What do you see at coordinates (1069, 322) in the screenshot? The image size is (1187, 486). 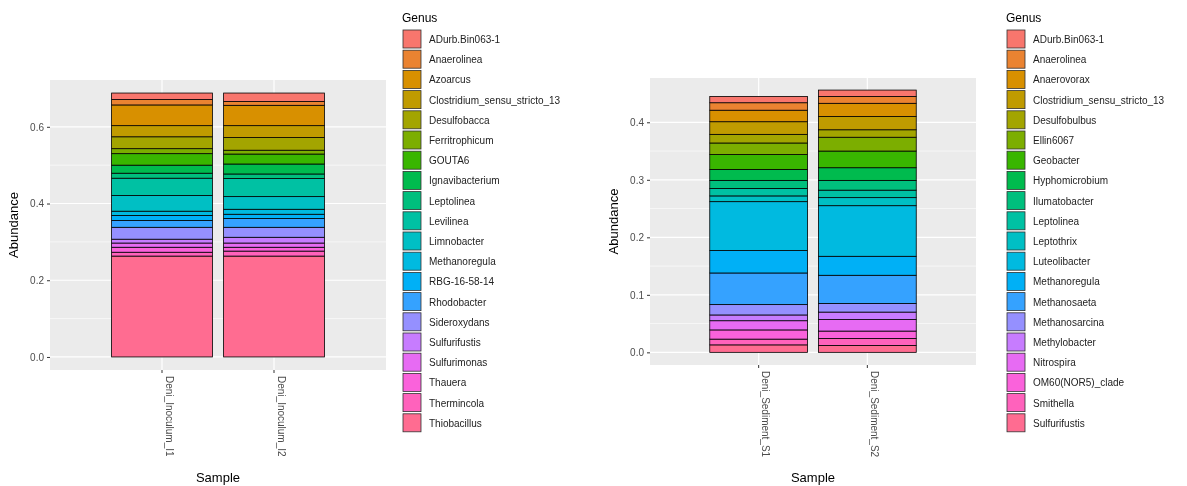 I see `legend-label: Methanosarcina` at bounding box center [1069, 322].